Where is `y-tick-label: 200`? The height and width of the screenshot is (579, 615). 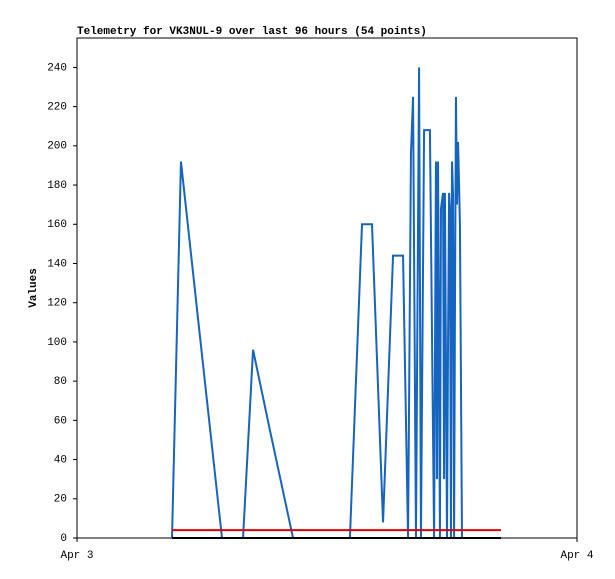
y-tick-label: 200 is located at coordinates (57, 147).